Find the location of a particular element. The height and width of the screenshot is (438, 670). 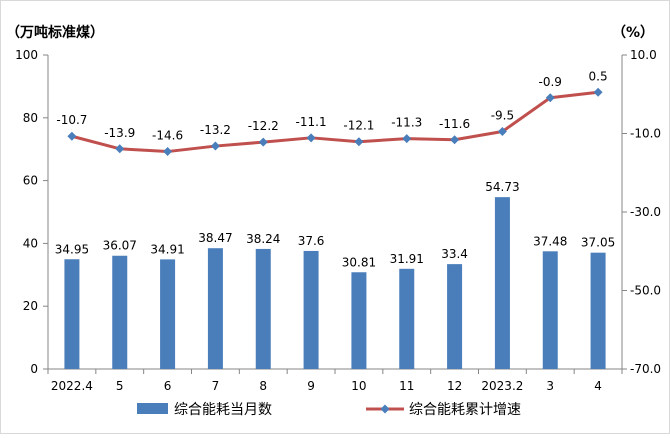

bar-value-label: 33.4 is located at coordinates (454, 254).